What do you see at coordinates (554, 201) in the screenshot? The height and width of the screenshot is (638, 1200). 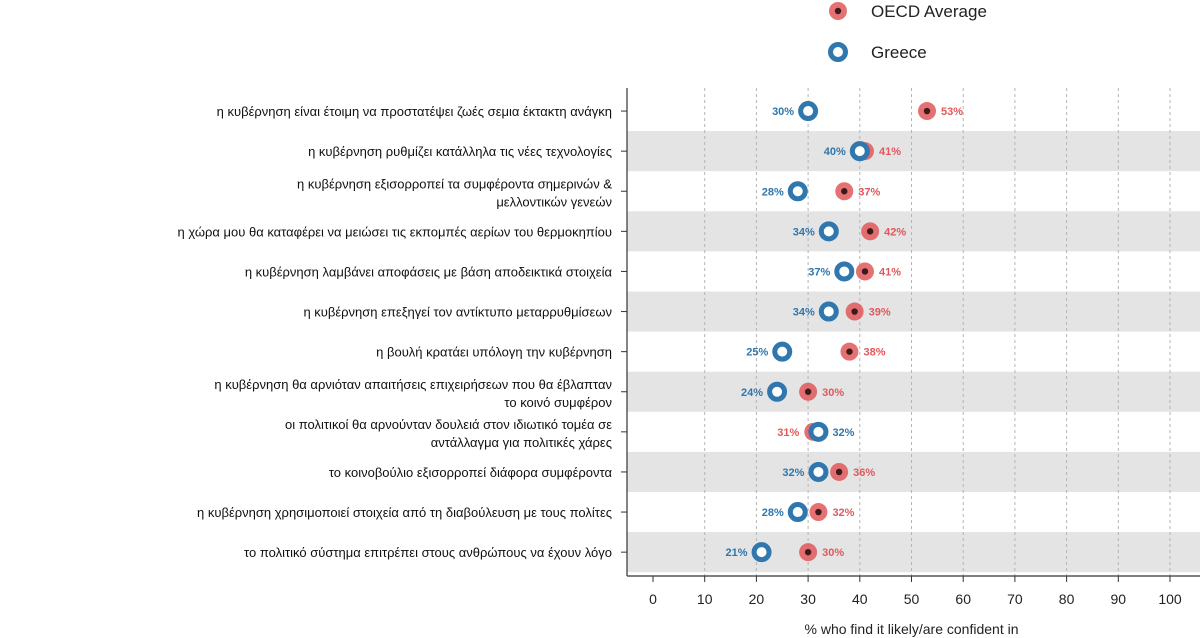 I see `category-label-line: μελλοντικών γενεών` at bounding box center [554, 201].